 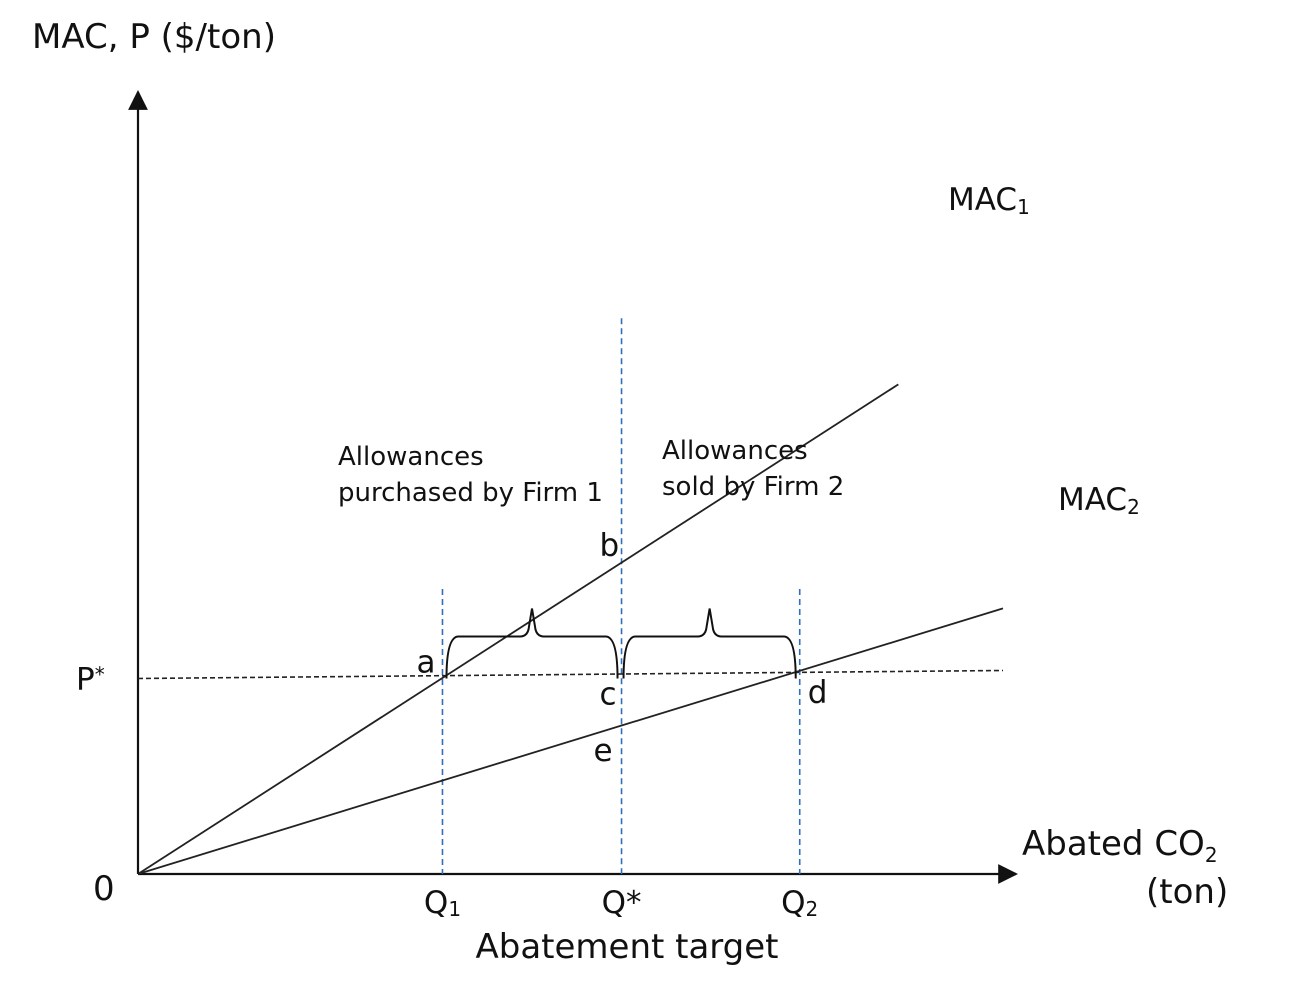 I want to click on x-tick-label-main: Q*, so click(x=622, y=903).